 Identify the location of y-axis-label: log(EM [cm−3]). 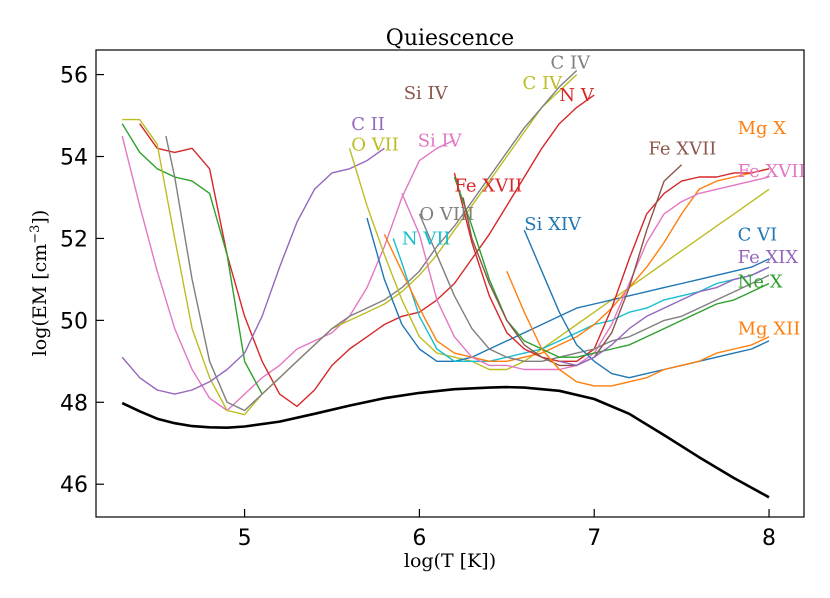
(39, 283).